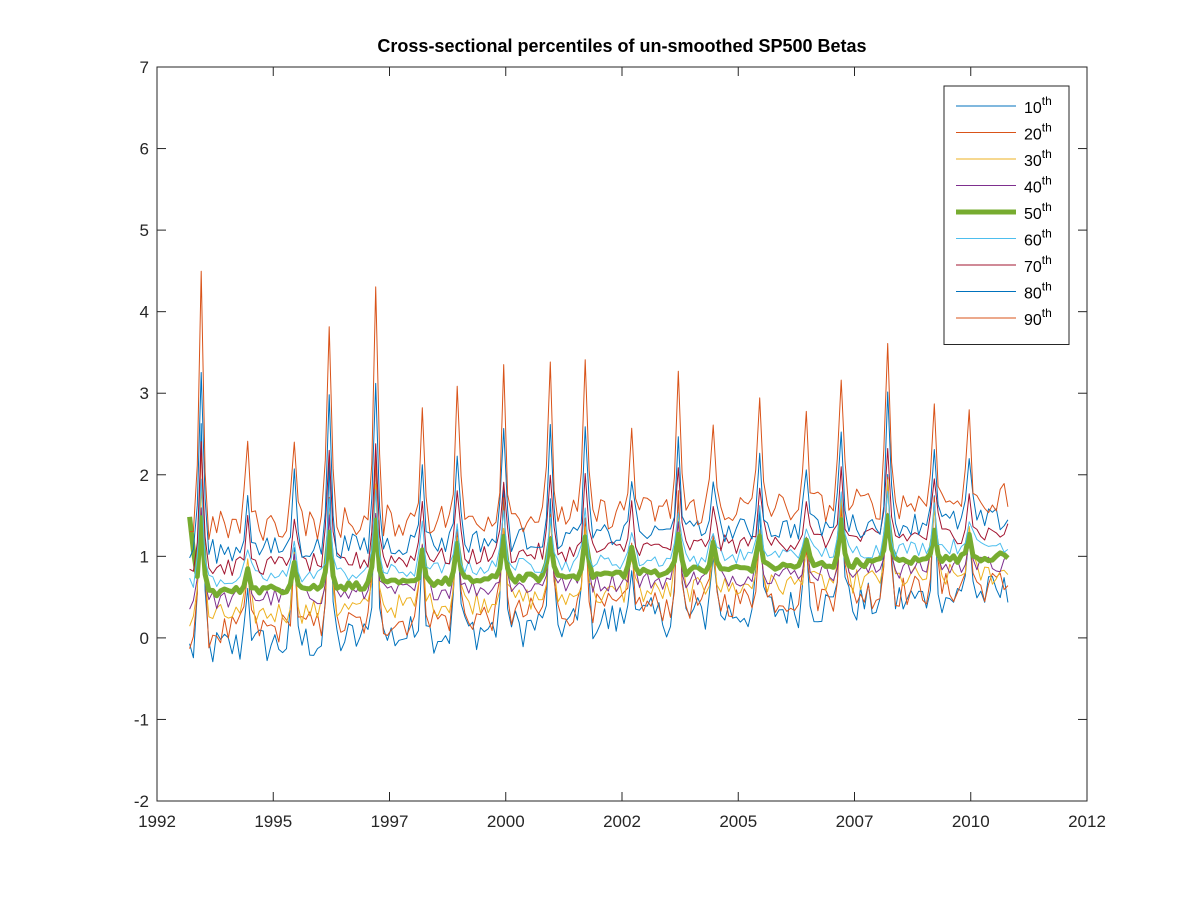 This screenshot has width=1200, height=905. I want to click on x-tick-label: 1995, so click(273, 821).